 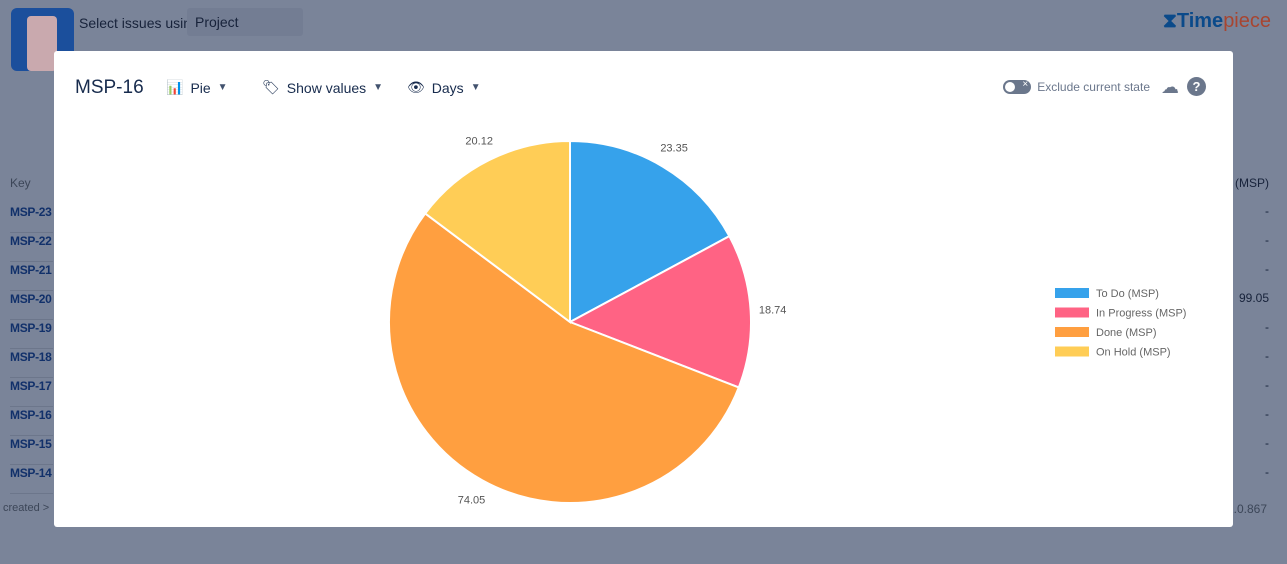 I want to click on issue-key-link: MSP-20, so click(x=31, y=305).